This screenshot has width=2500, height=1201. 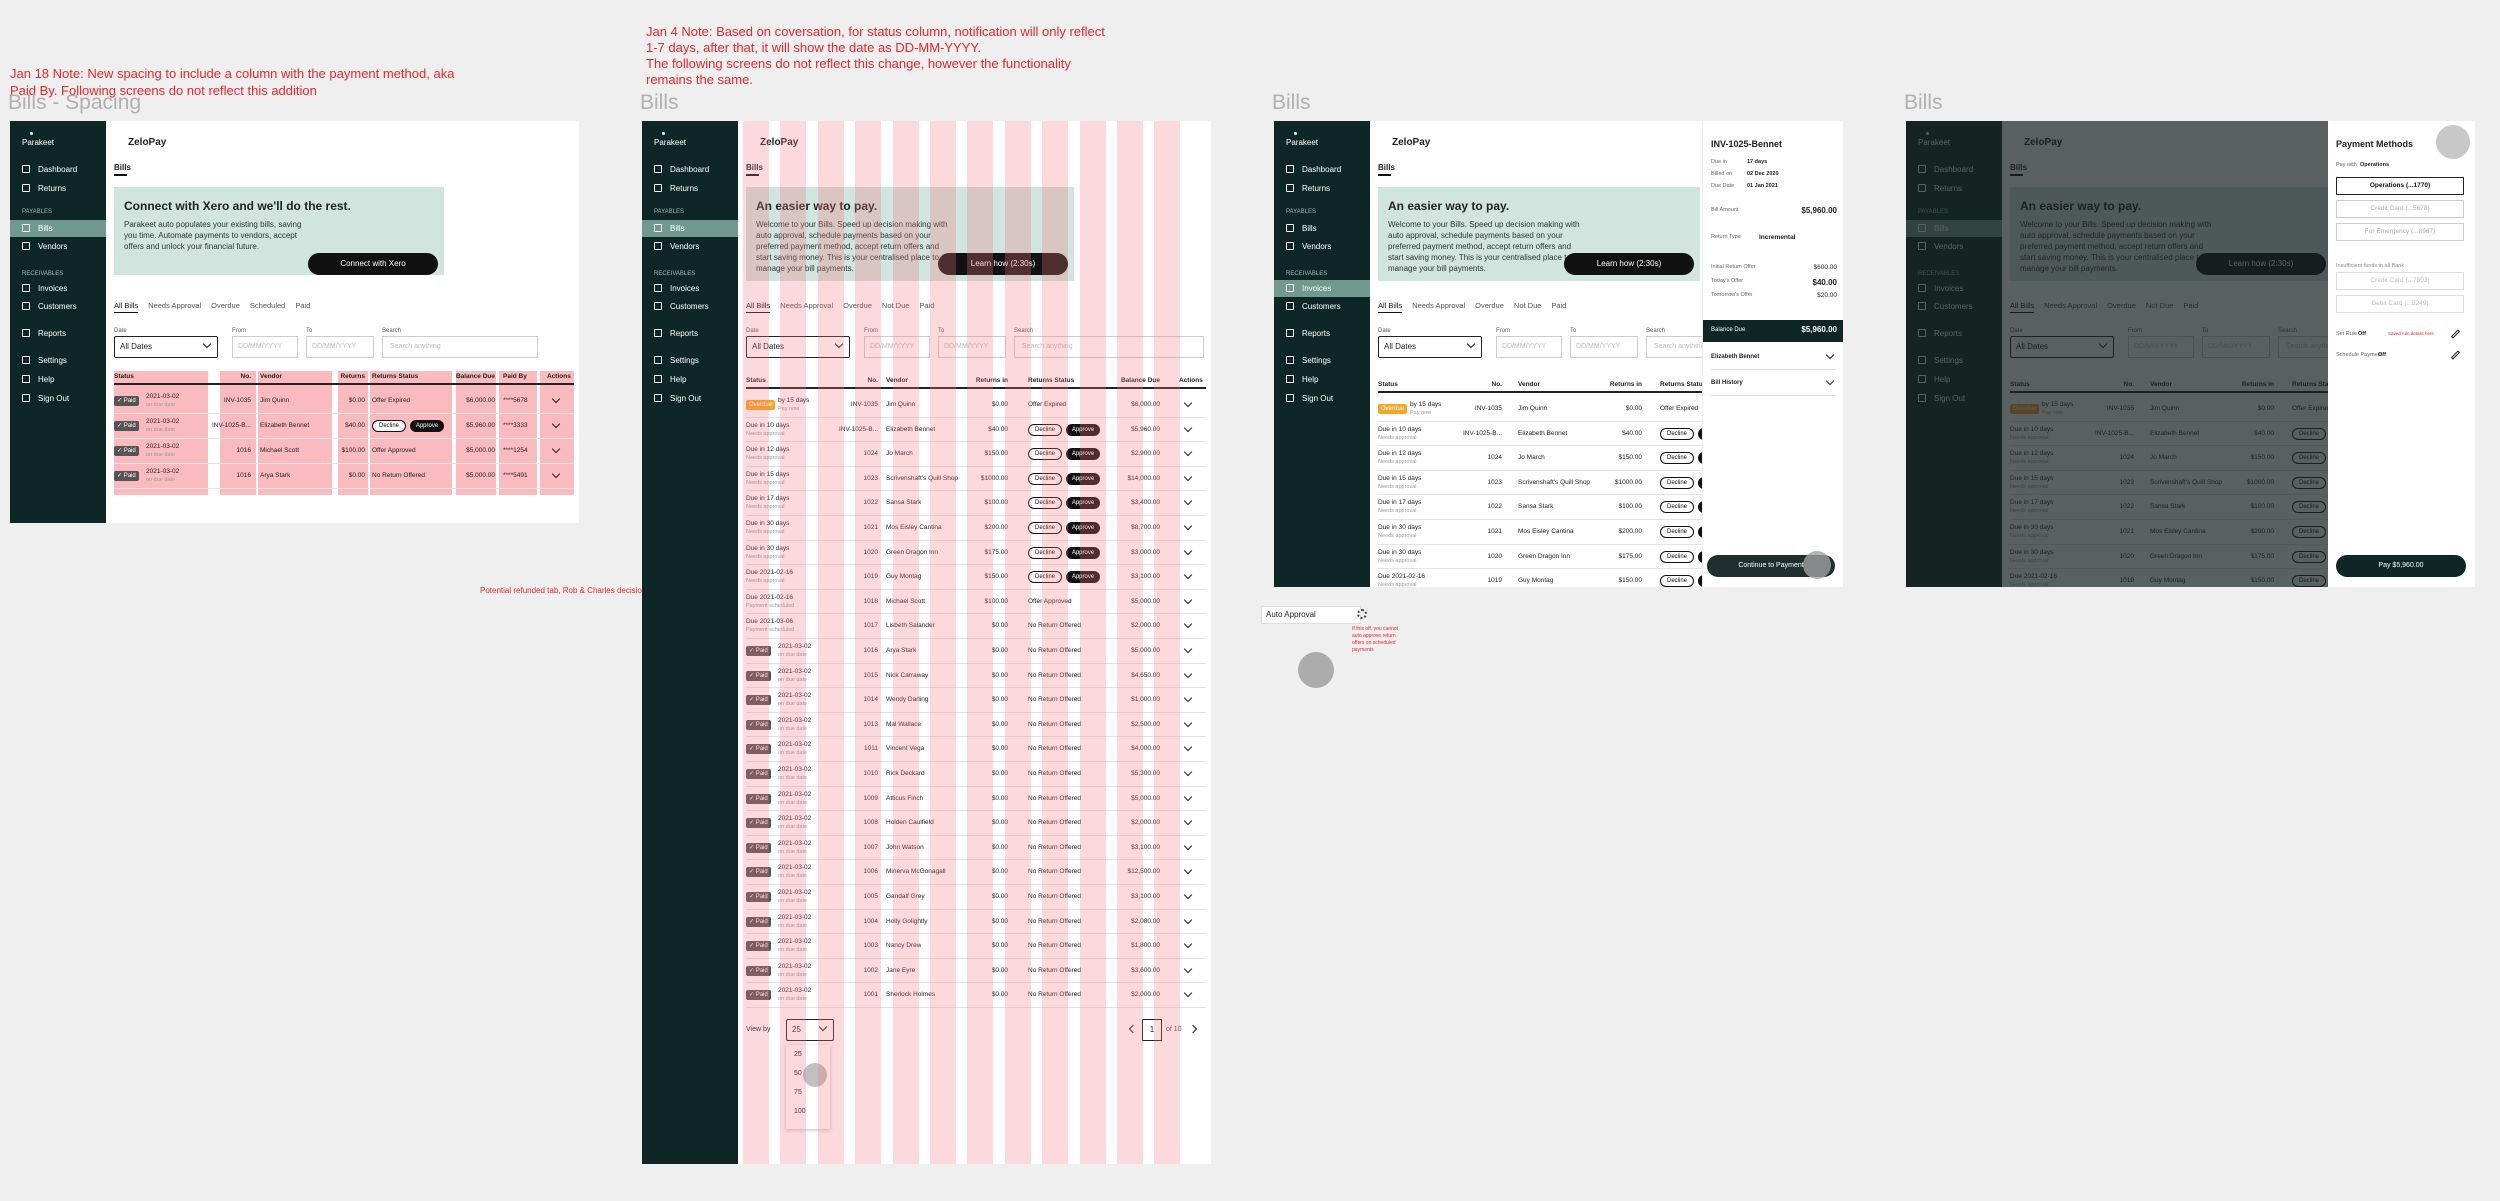 I want to click on page-size-option: 25, so click(x=798, y=1054).